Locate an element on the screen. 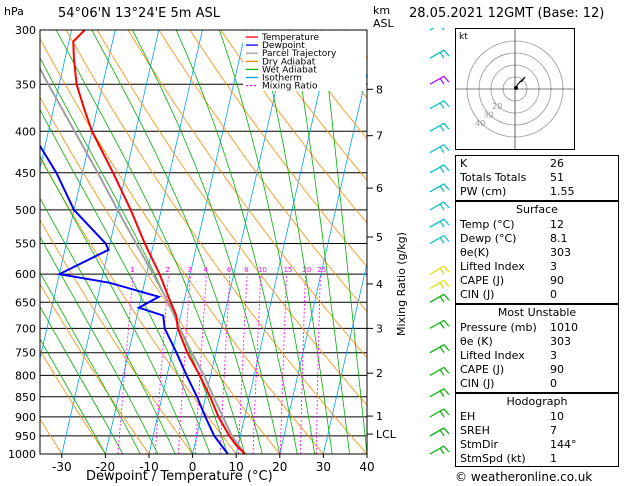  lcl-label: LCL is located at coordinates (386, 434).